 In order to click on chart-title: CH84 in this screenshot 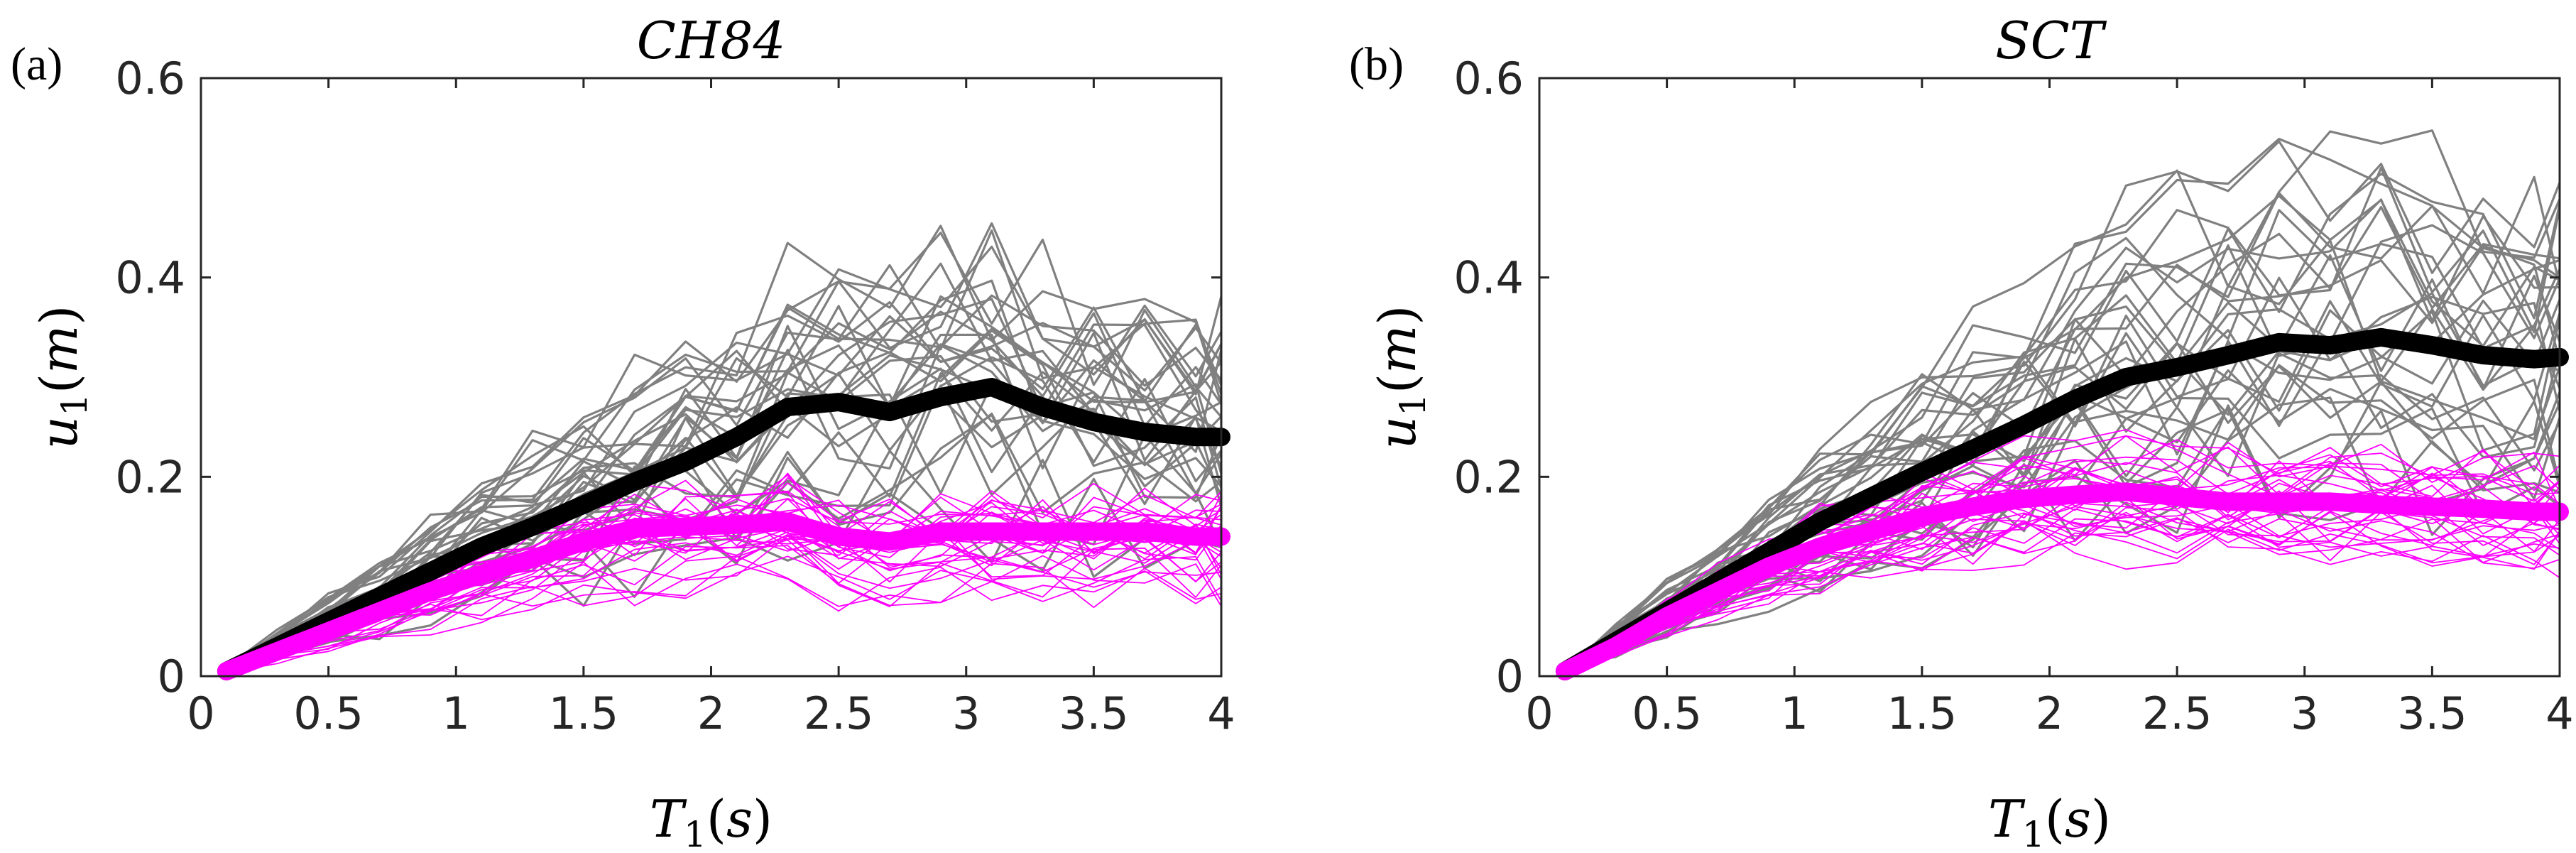, I will do `click(711, 40)`.